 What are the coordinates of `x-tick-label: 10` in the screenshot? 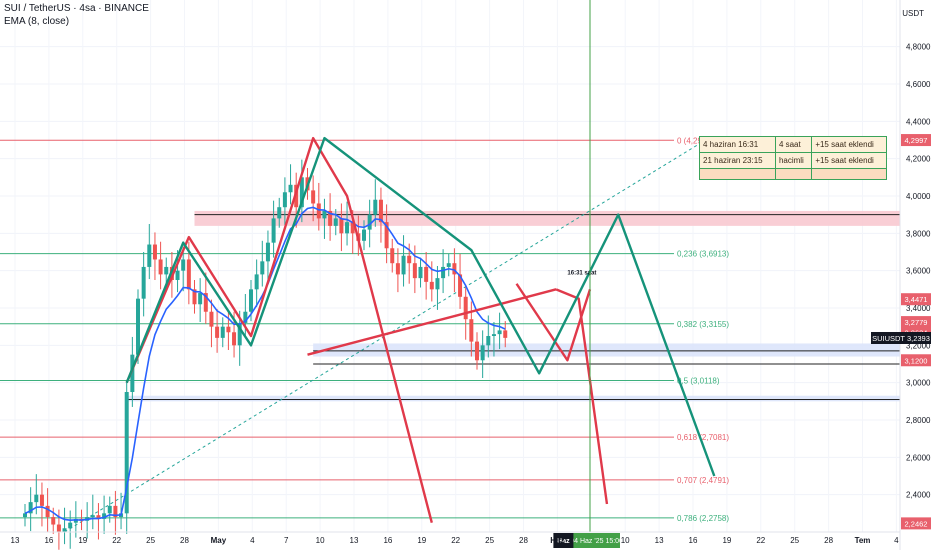 It's located at (320, 540).